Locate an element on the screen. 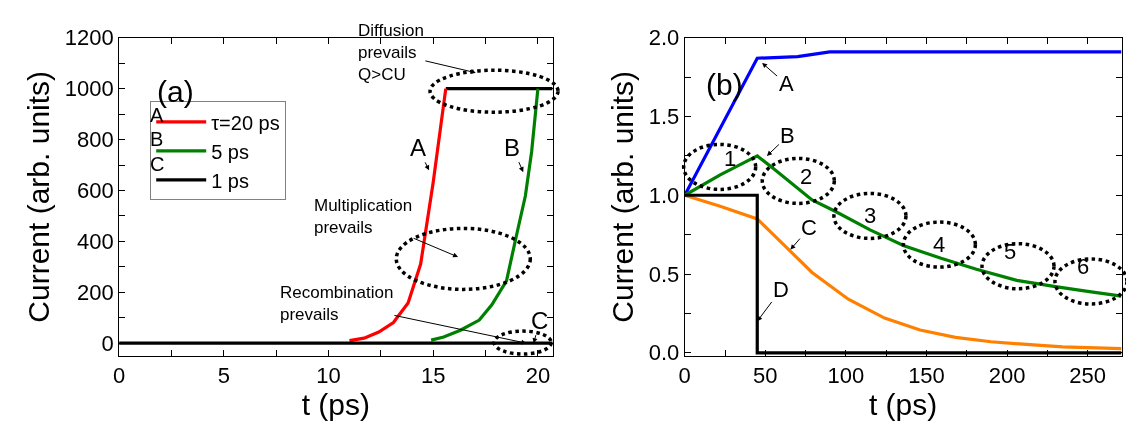 The height and width of the screenshot is (443, 1126). annotation: (b) is located at coordinates (724, 84).